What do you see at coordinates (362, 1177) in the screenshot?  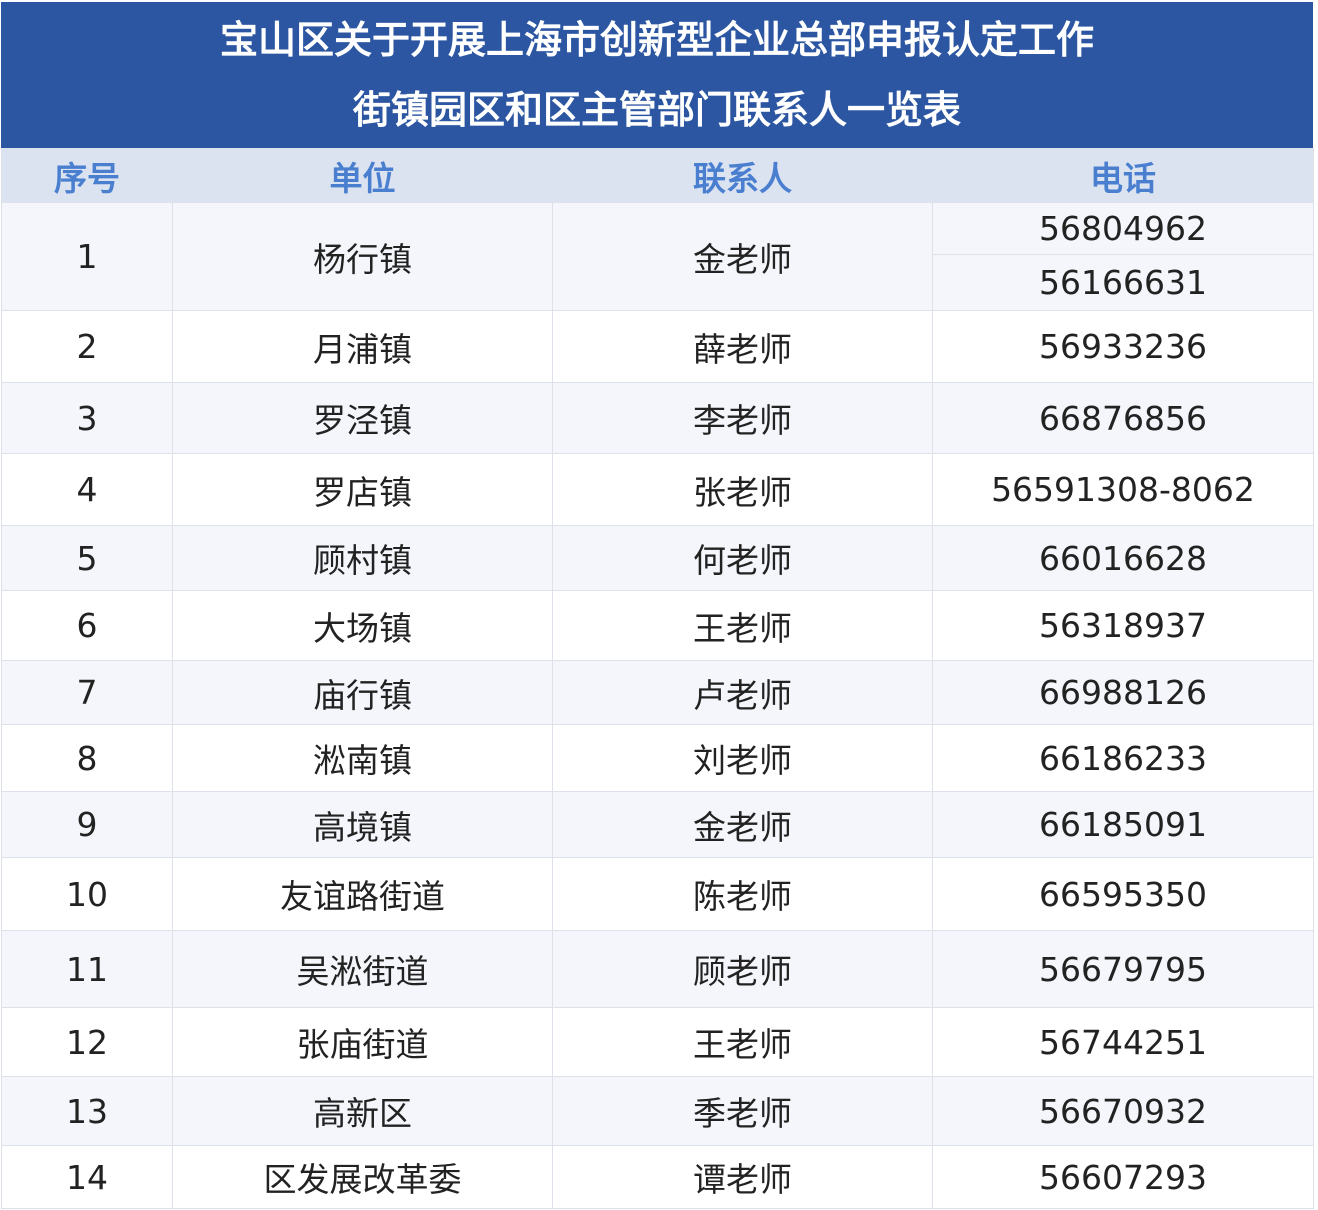 I see `cell-unit: 区发展改革委` at bounding box center [362, 1177].